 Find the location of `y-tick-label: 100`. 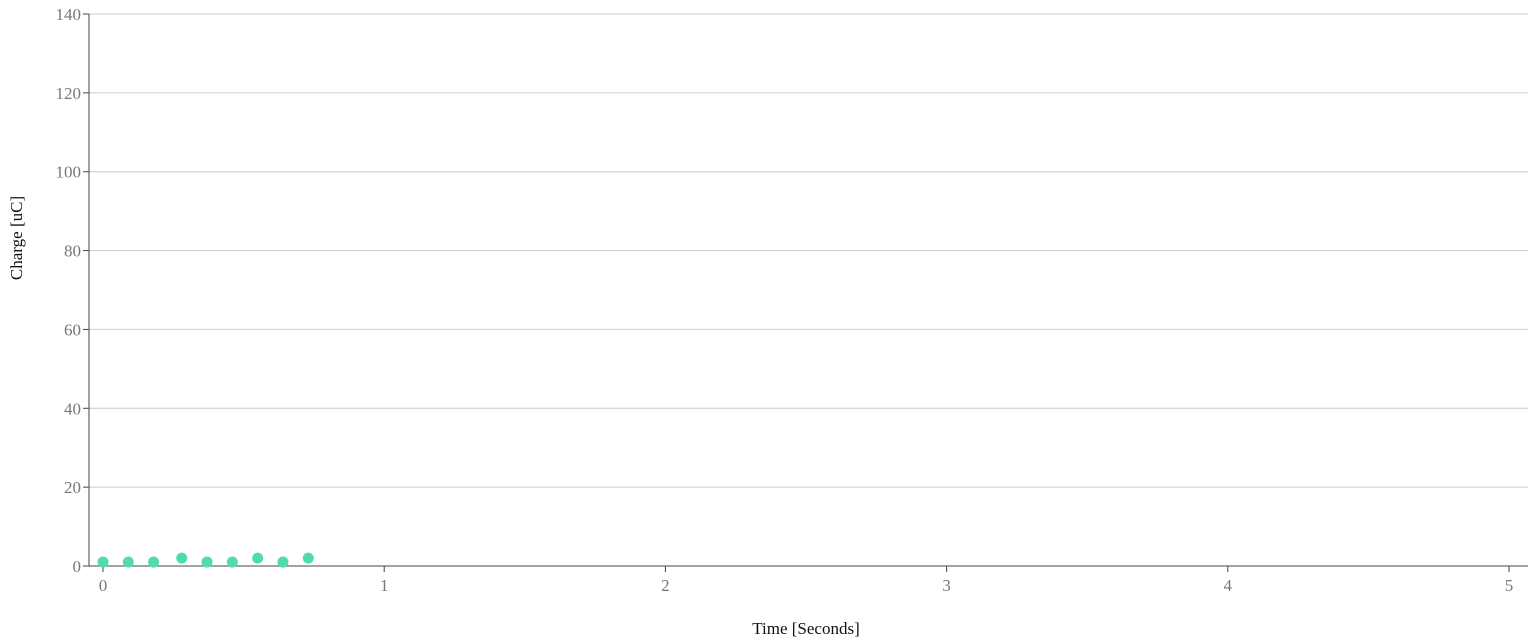

y-tick-label: 100 is located at coordinates (69, 172).